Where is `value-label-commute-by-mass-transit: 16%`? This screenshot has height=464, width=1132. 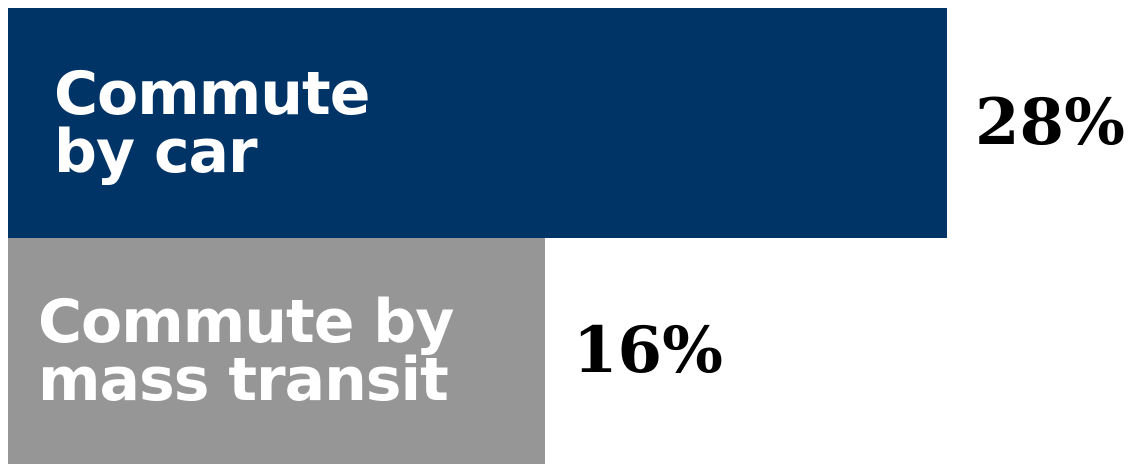
value-label-commute-by-mass-transit: 16% is located at coordinates (648, 350).